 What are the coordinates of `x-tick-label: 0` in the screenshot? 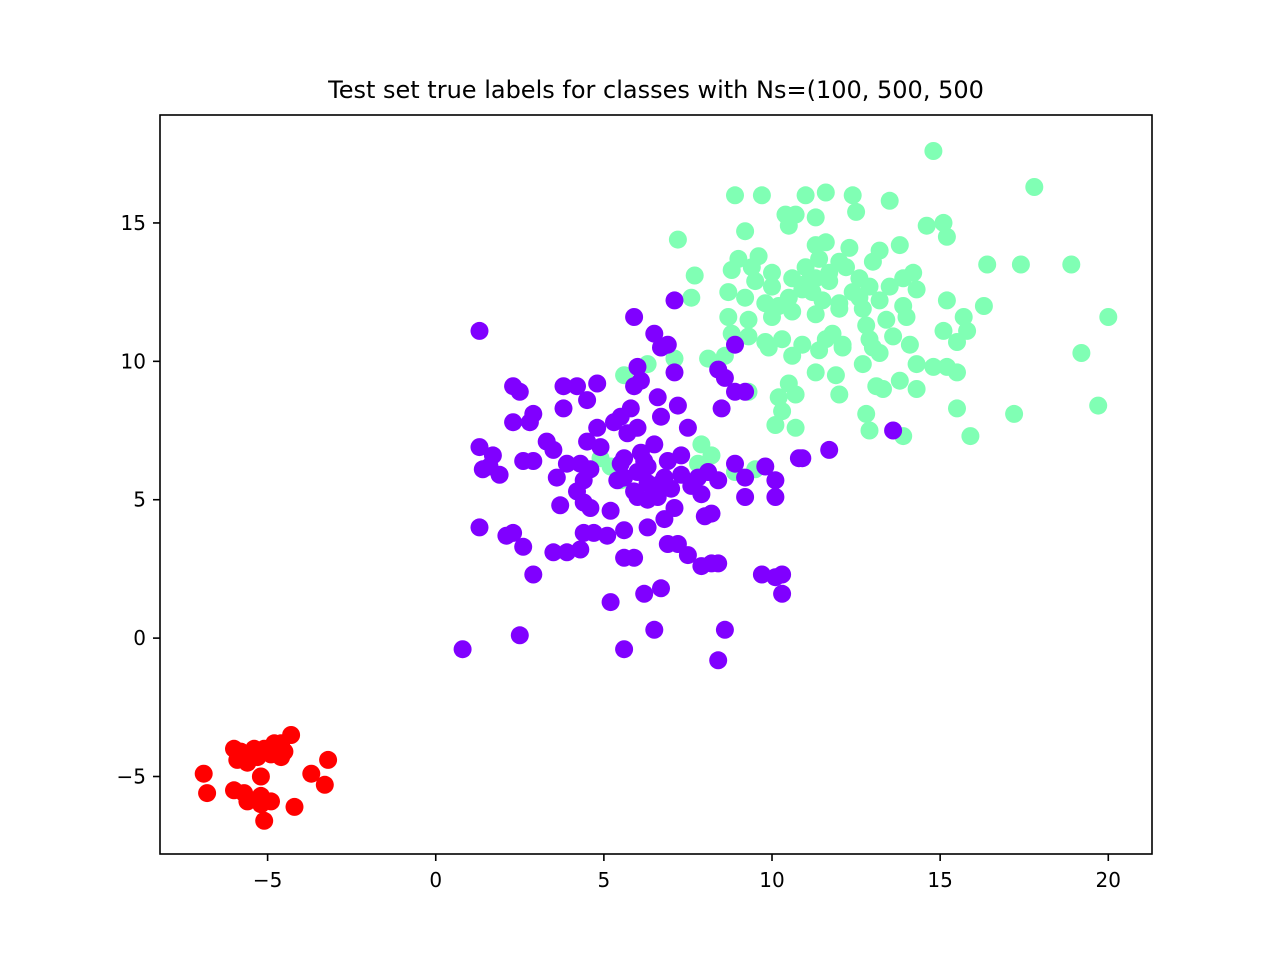 It's located at (435, 880).